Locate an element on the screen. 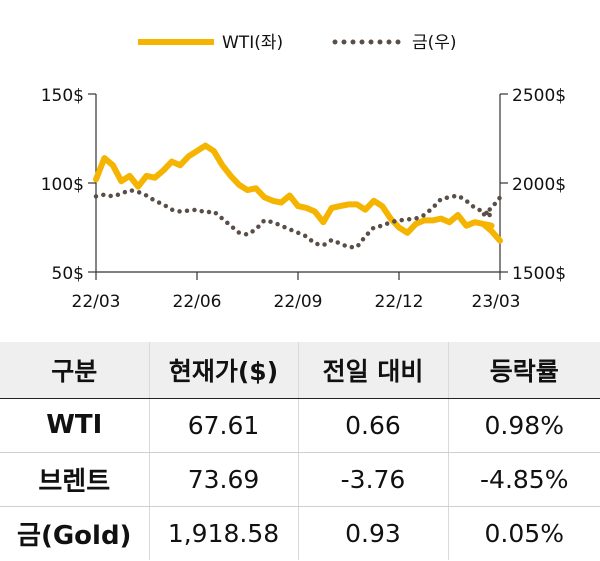  row-label: 브렌트 is located at coordinates (74, 479).